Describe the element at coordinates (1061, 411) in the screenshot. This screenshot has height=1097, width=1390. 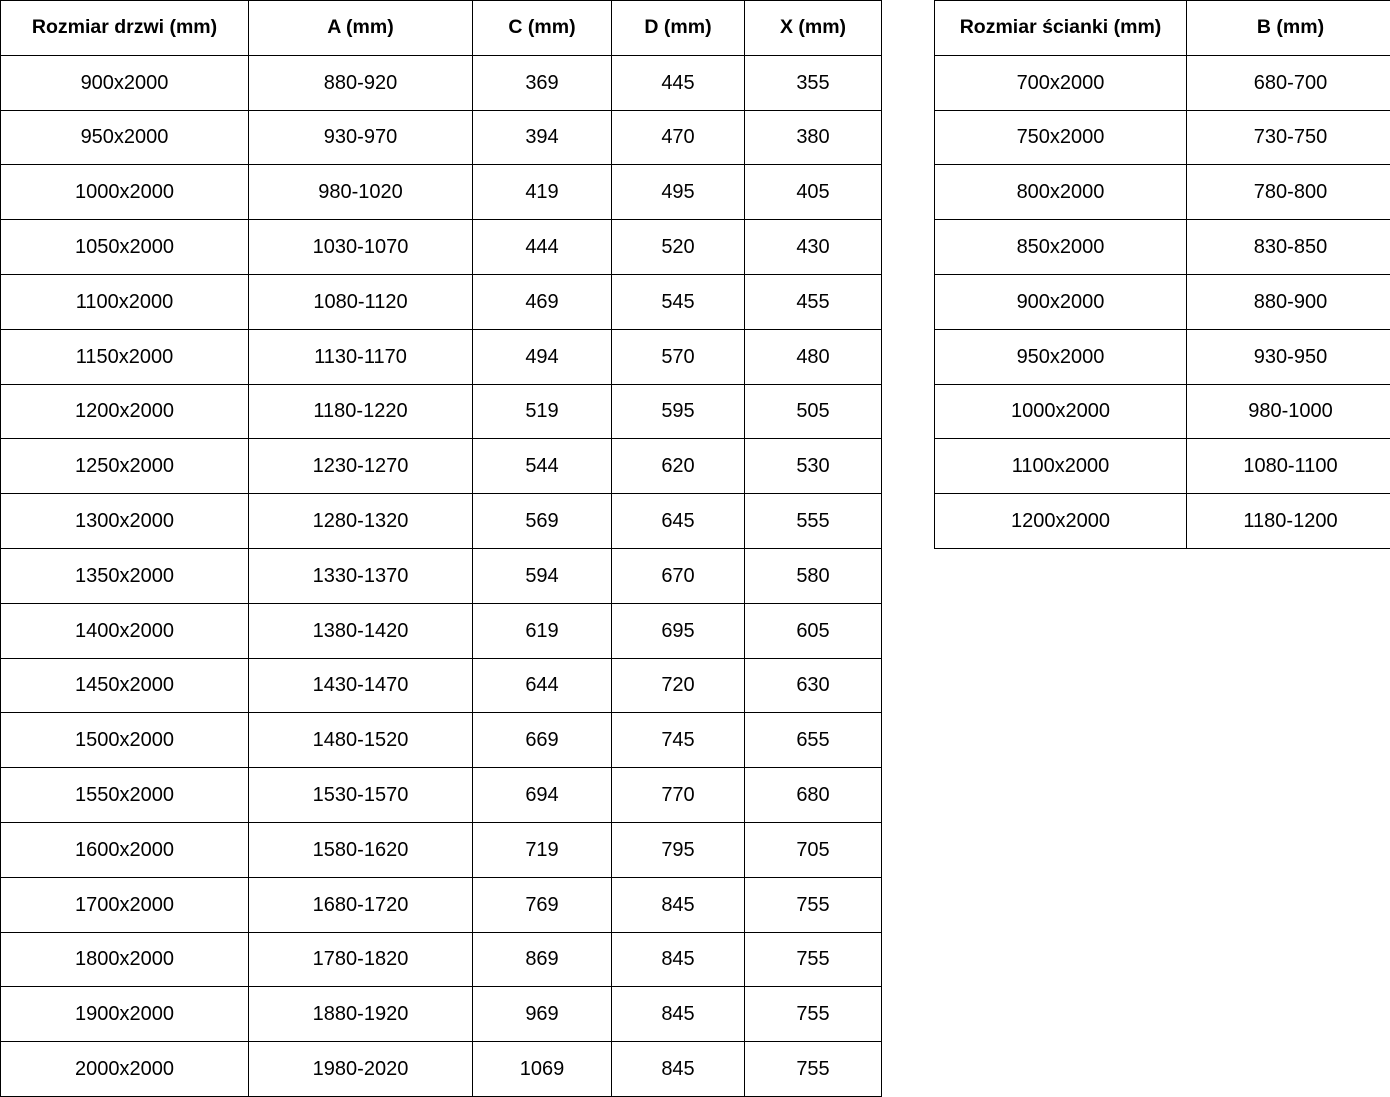
I see `cell-wall-size: 1000x2000` at that location.